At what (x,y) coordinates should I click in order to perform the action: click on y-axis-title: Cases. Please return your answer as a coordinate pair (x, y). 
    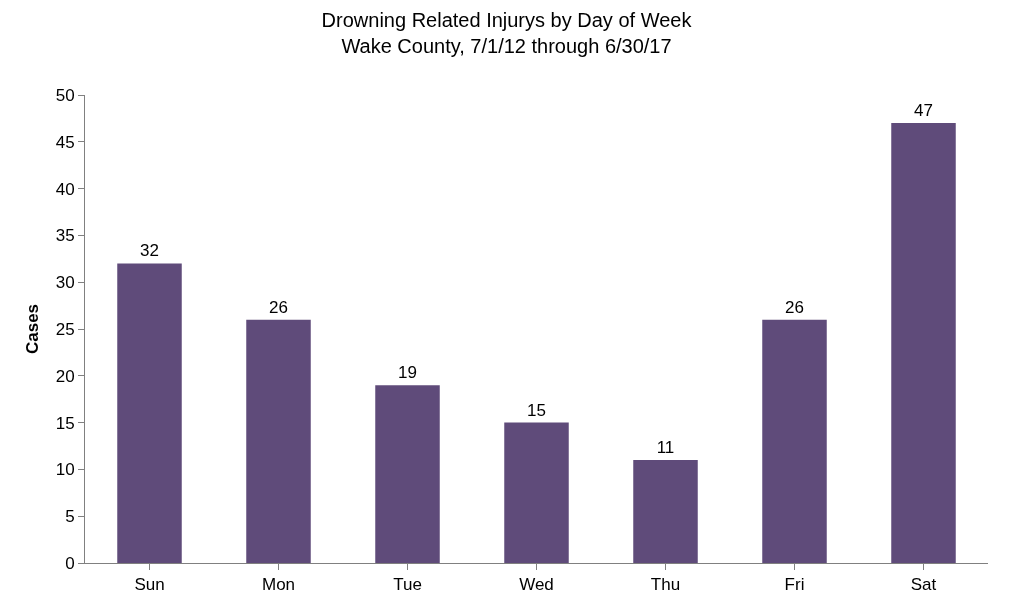
    Looking at the image, I should click on (33, 329).